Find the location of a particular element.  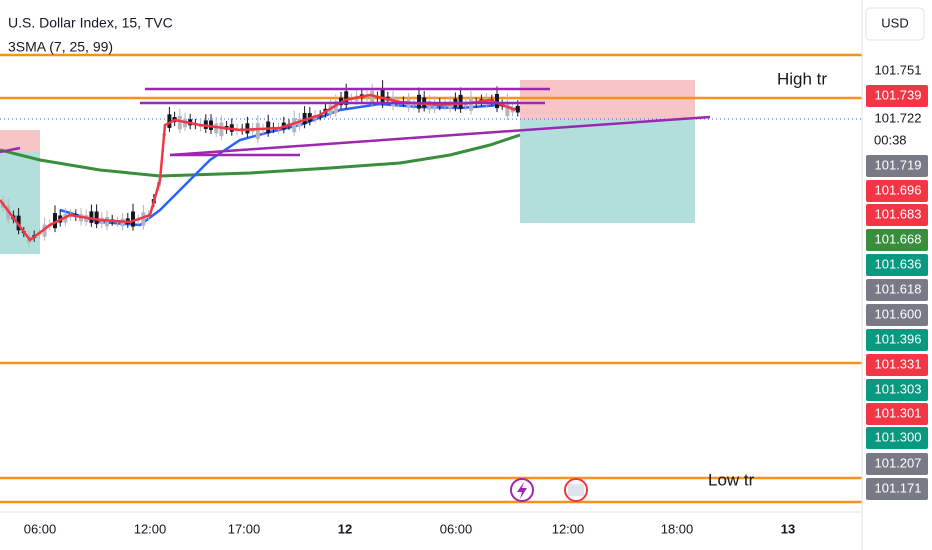

price-label: 101.696 is located at coordinates (898, 189).